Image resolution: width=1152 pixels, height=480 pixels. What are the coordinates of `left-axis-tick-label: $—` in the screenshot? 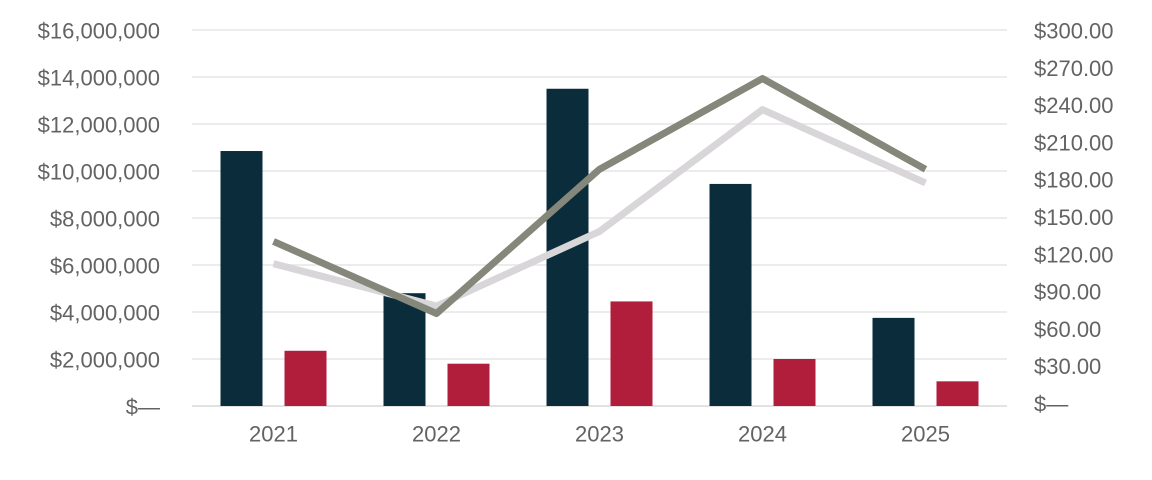 It's located at (143, 407).